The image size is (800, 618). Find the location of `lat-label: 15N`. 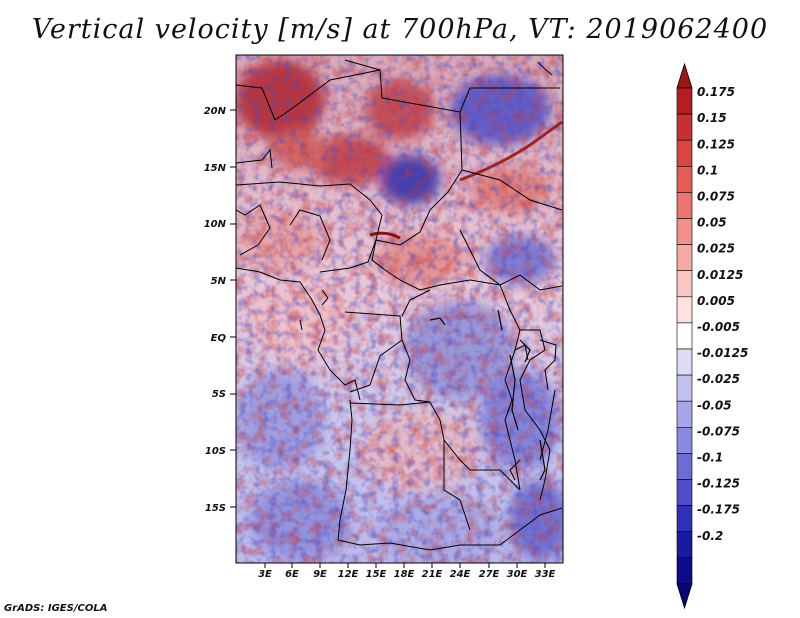

lat-label: 15N is located at coordinates (215, 168).